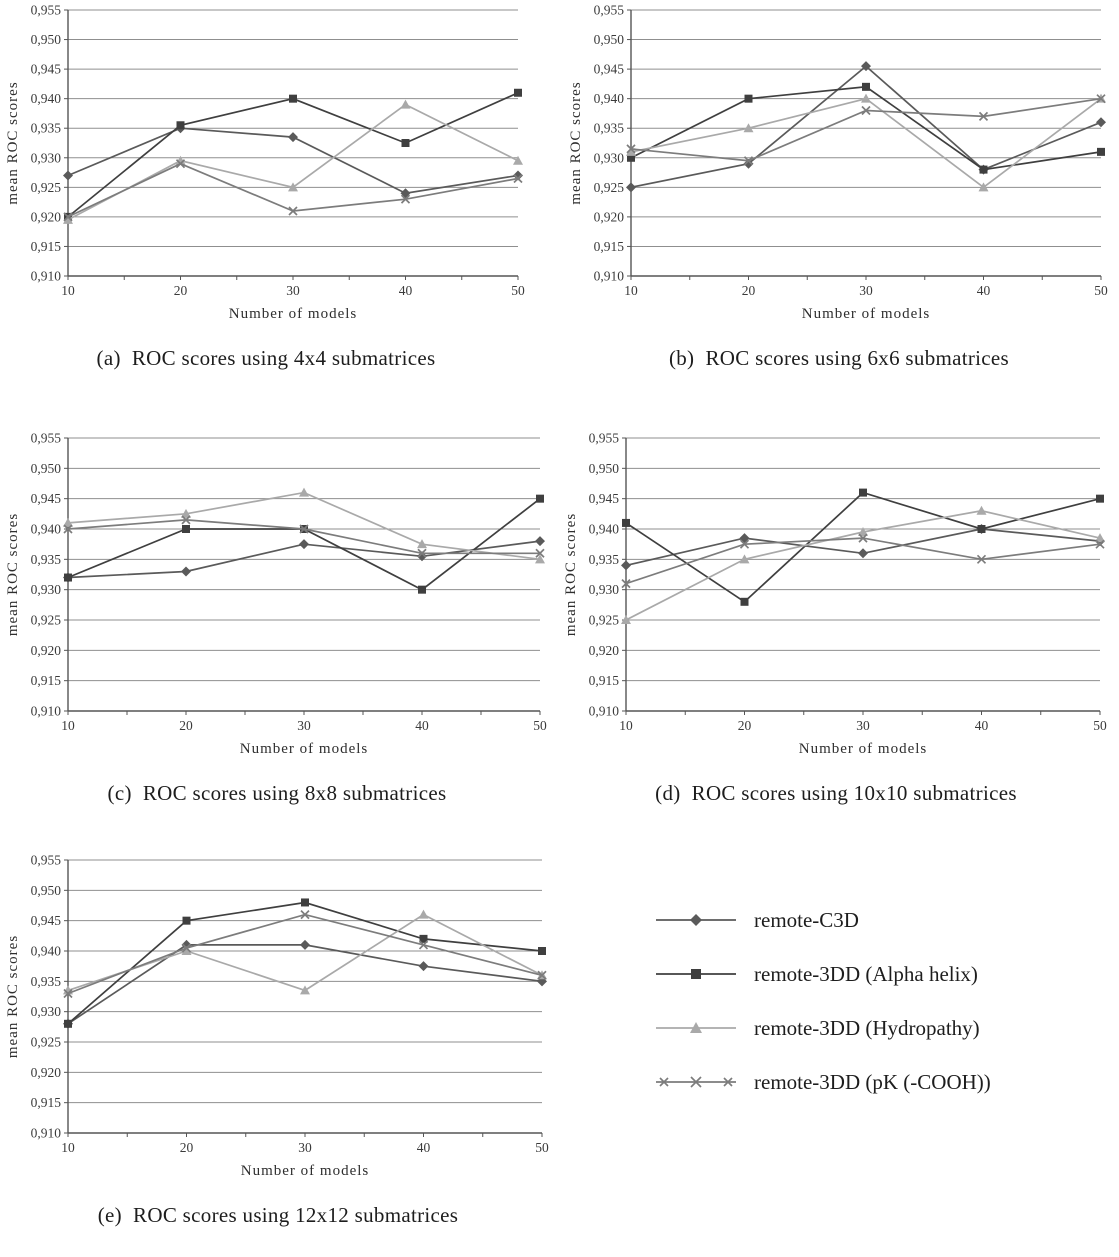 The width and height of the screenshot is (1119, 1257). What do you see at coordinates (266, 358) in the screenshot?
I see `chart-a-caption: (a) ROC scores using 4x4 submatrices` at bounding box center [266, 358].